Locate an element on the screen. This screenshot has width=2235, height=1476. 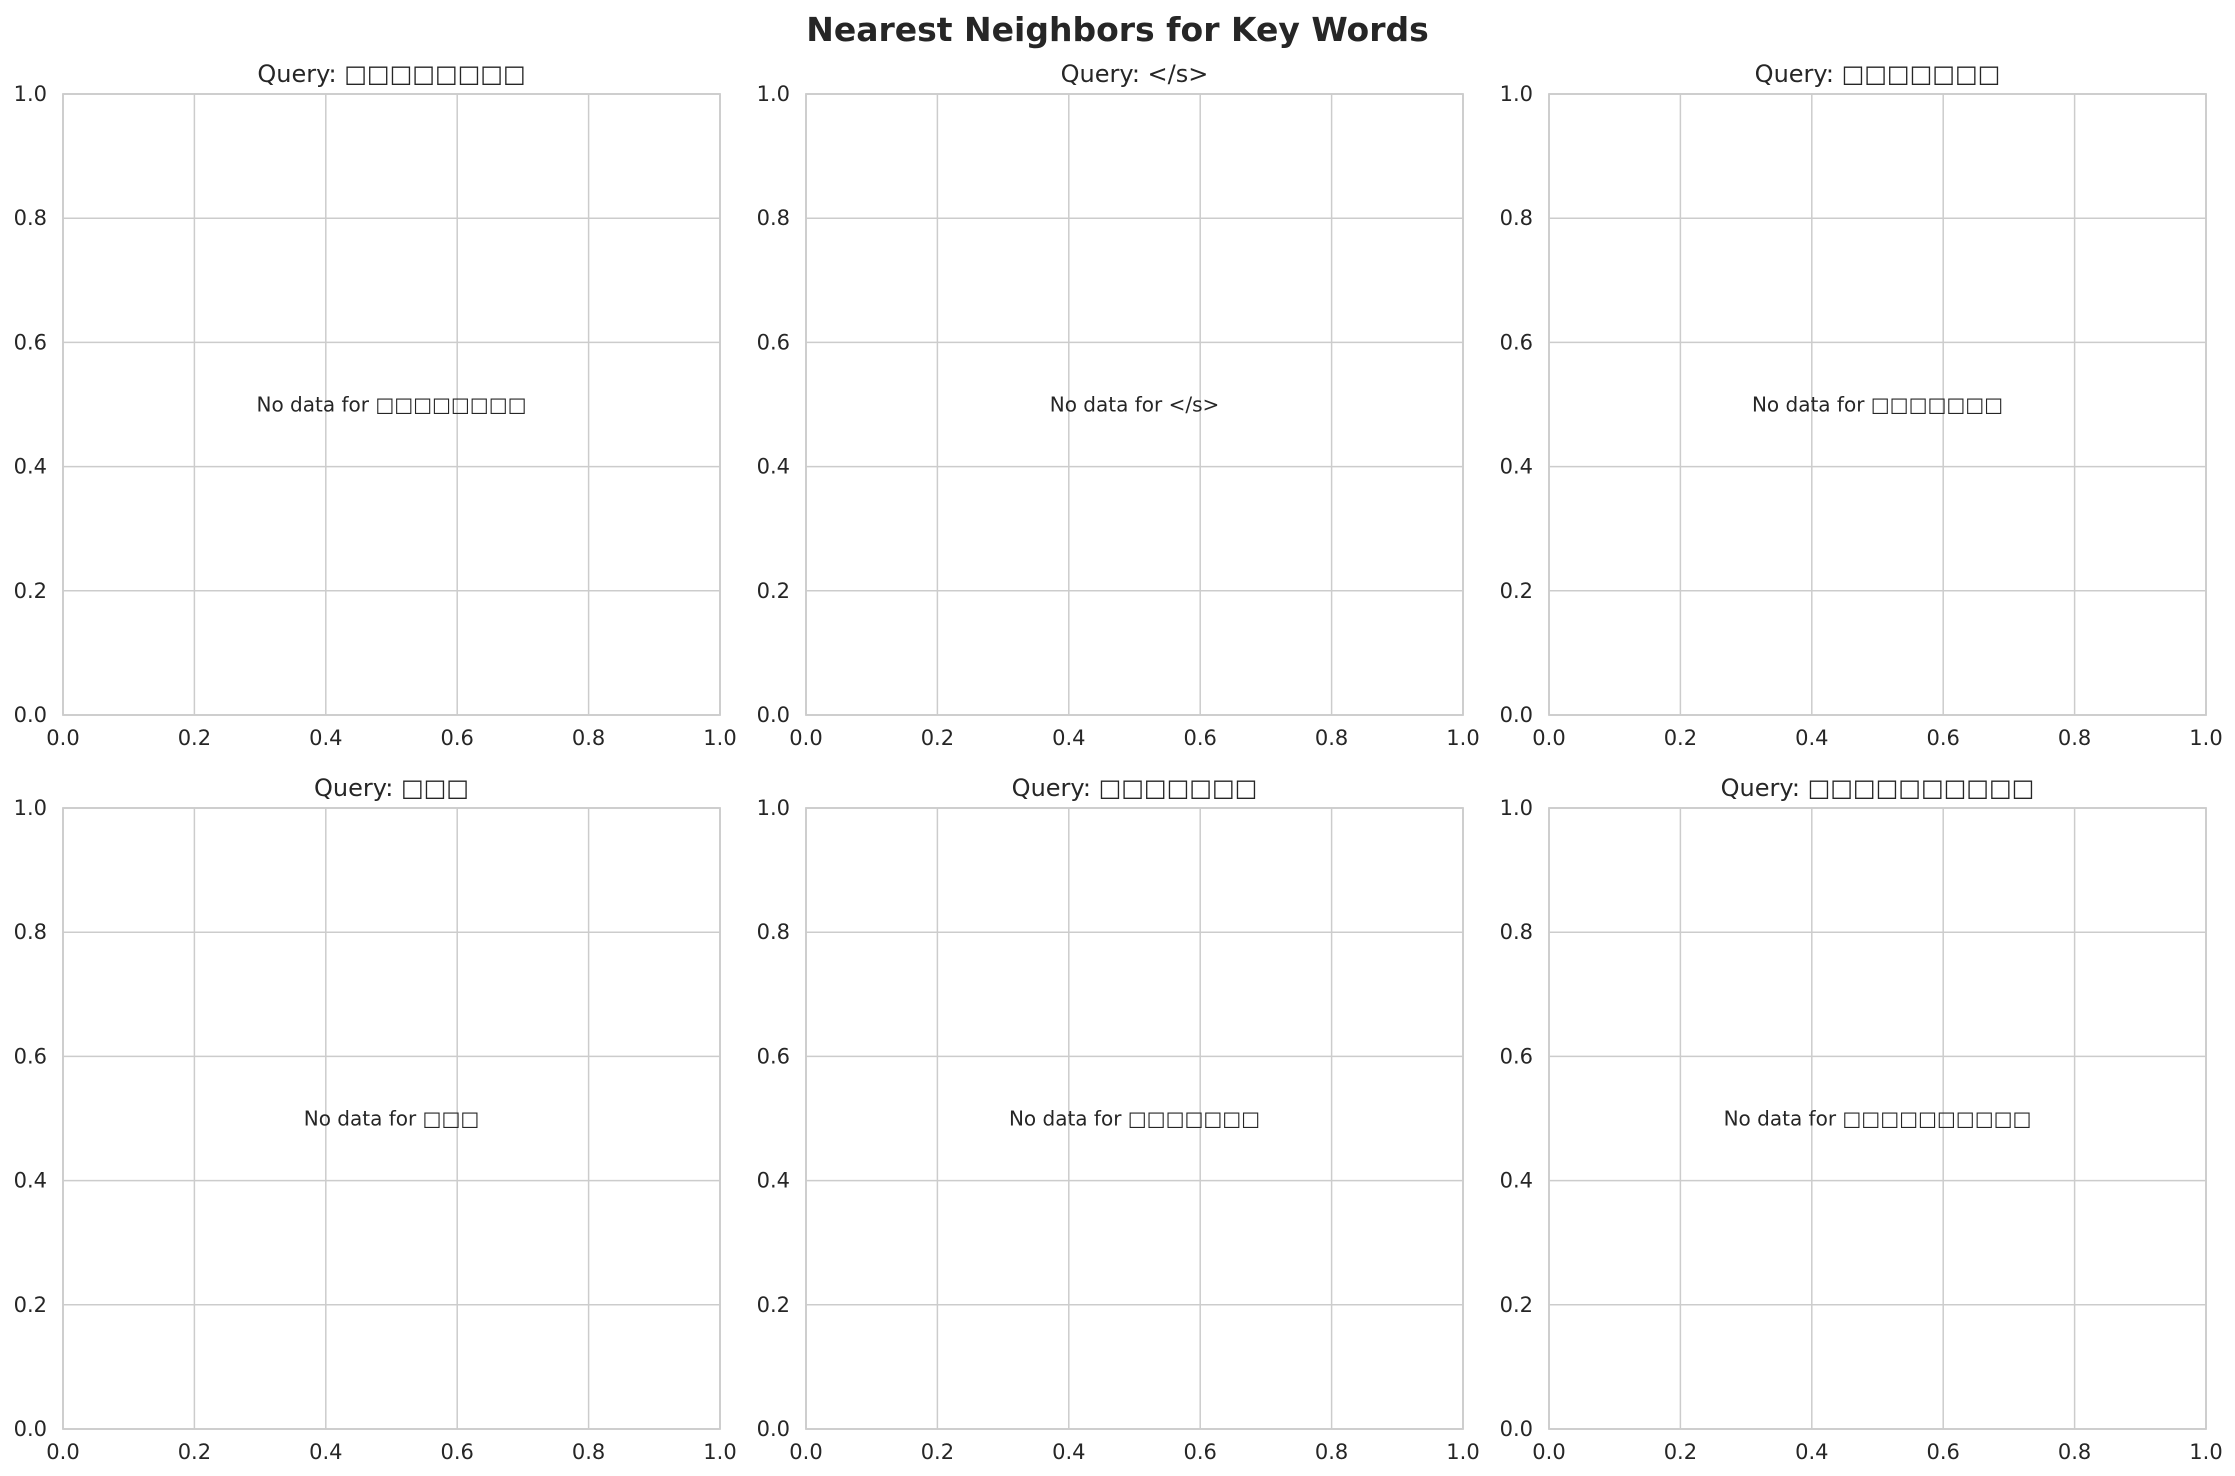
no-data-annotation: No data for </s> is located at coordinates (1135, 405).